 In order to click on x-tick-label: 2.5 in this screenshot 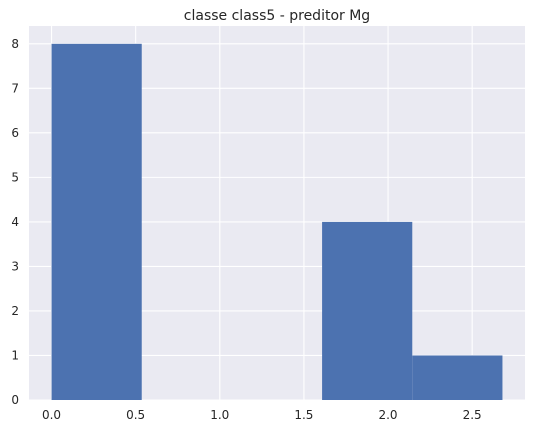, I will do `click(472, 415)`.